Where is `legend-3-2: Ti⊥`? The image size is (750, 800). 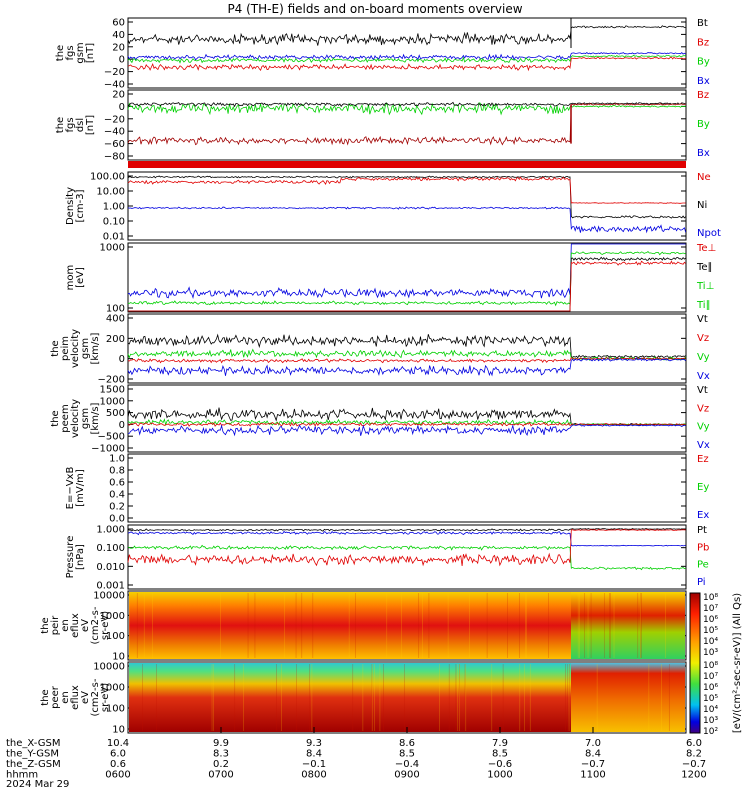
legend-3-2: Ti⊥ is located at coordinates (705, 286).